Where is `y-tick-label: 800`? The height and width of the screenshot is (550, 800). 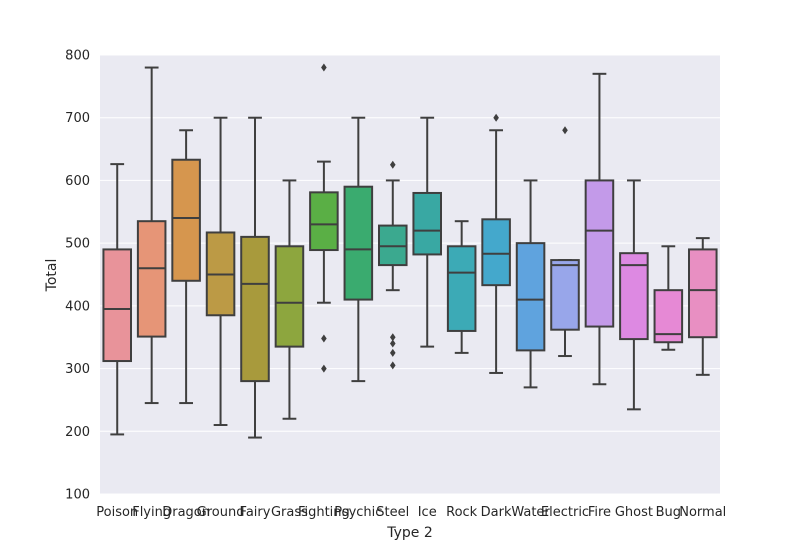
y-tick-label: 800 is located at coordinates (77, 56).